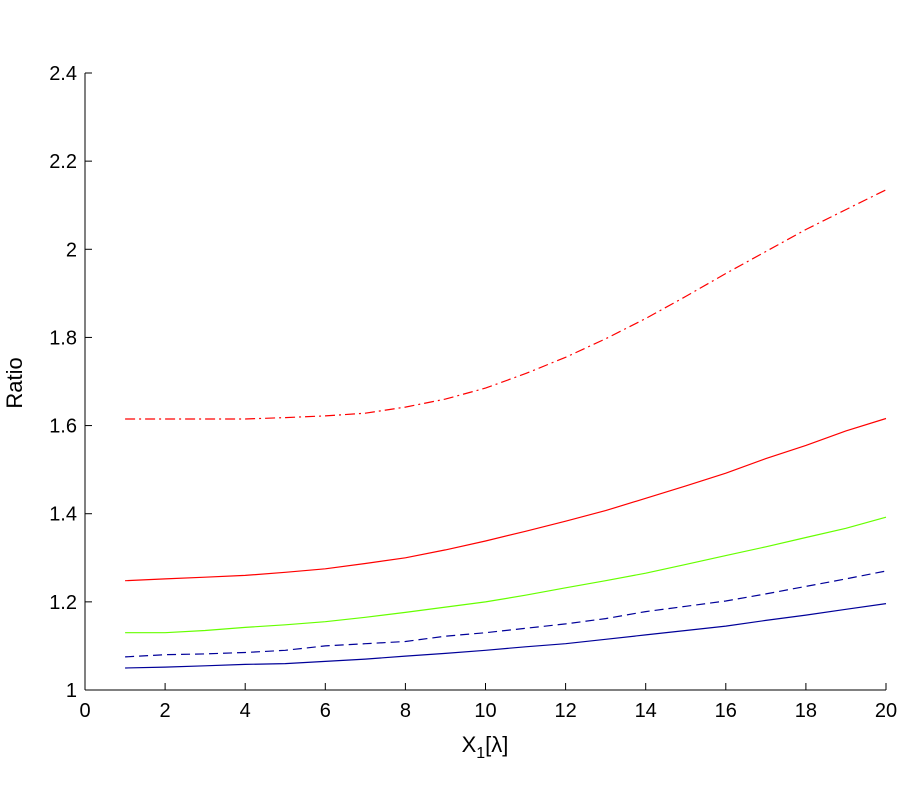  What do you see at coordinates (70, 382) in the screenshot?
I see `y-axis: 1 1.2 1.4 1.6 1.8 2 2.2 2.4` at bounding box center [70, 382].